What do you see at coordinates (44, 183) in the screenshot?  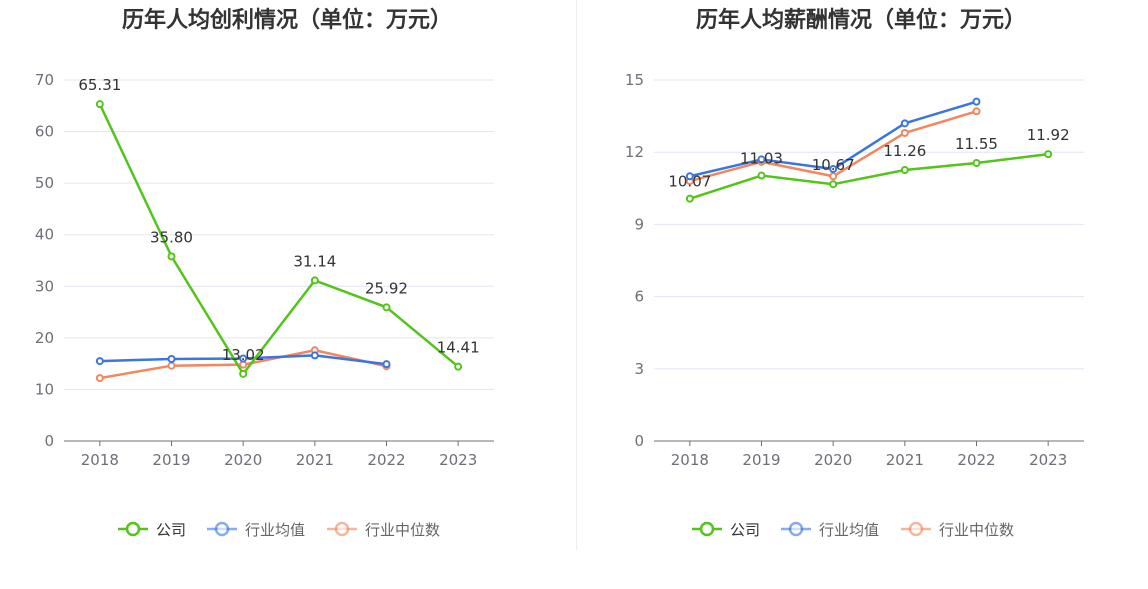 I see `y-tick-label: 50` at bounding box center [44, 183].